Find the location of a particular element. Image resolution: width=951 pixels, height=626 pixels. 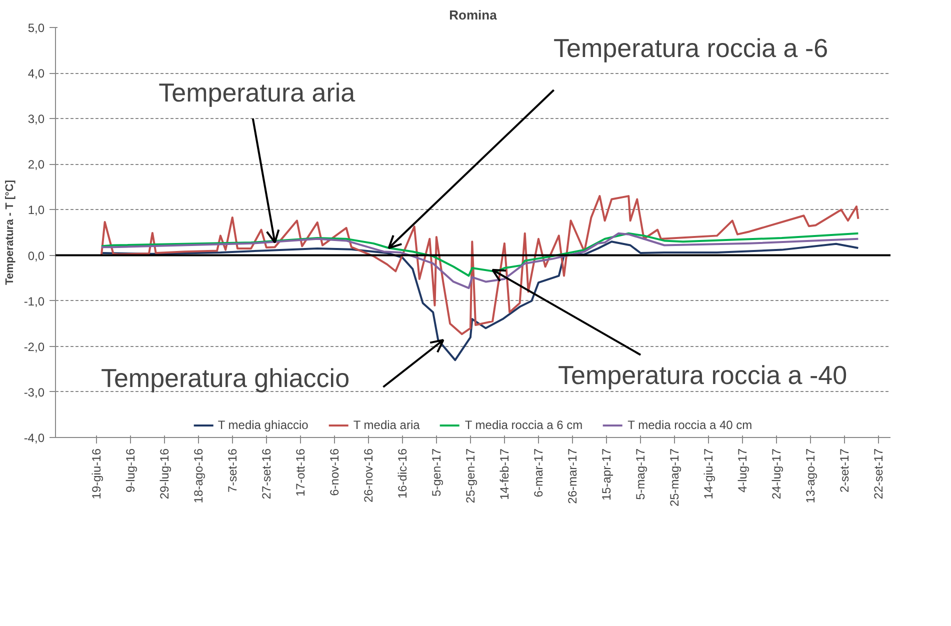

x-tick-label: 2-set-17 is located at coordinates (845, 470).